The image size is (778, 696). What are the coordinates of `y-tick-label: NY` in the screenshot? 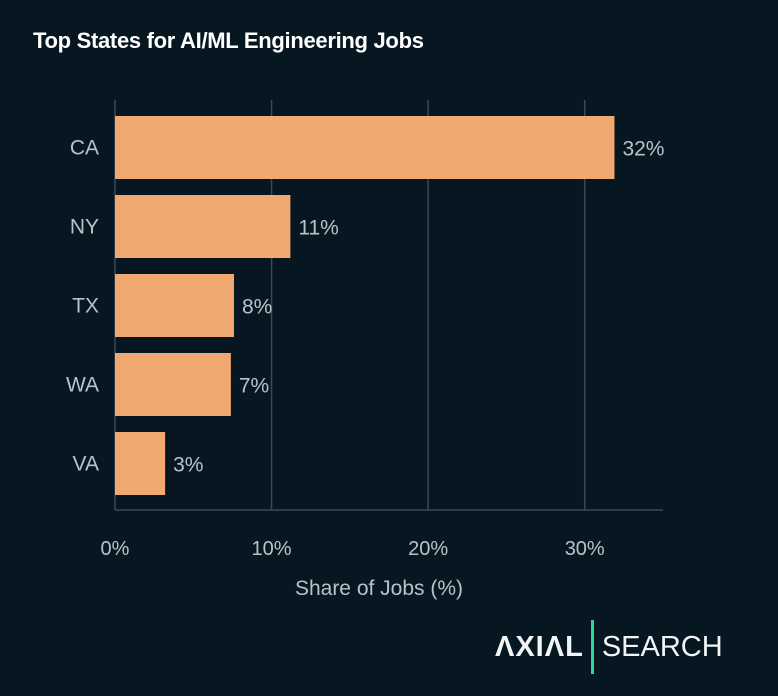 It's located at (84, 227).